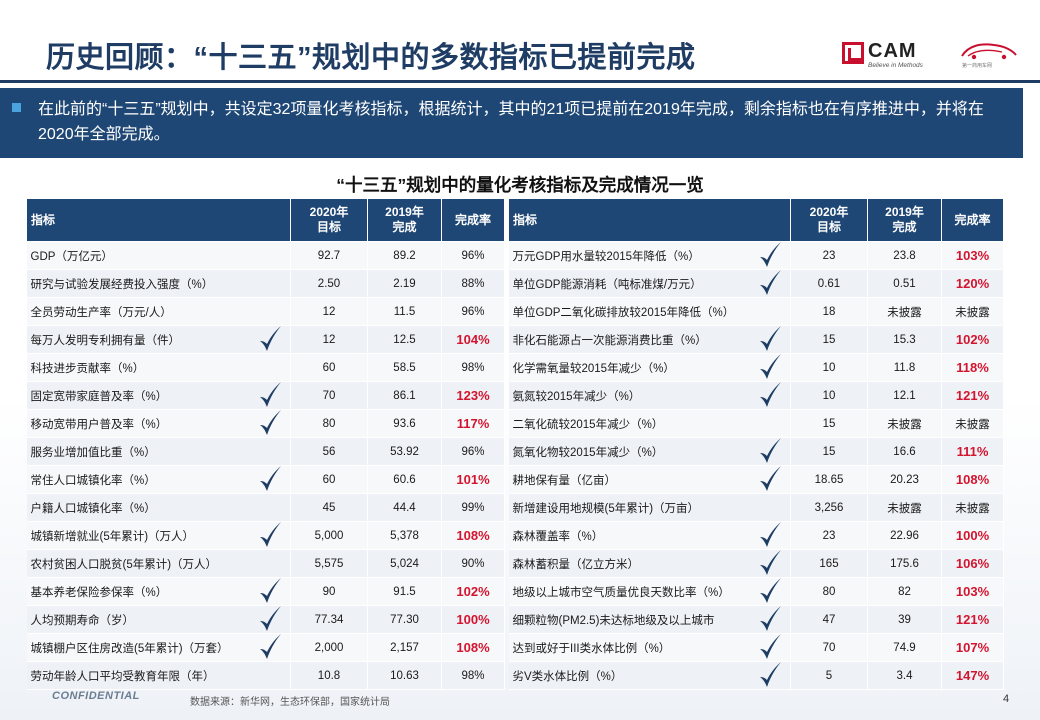 Image resolution: width=1040 pixels, height=720 pixels. Describe the element at coordinates (593, 368) in the screenshot. I see `indicator-name-text: 化学需氧量较2015年减少（%）` at that location.